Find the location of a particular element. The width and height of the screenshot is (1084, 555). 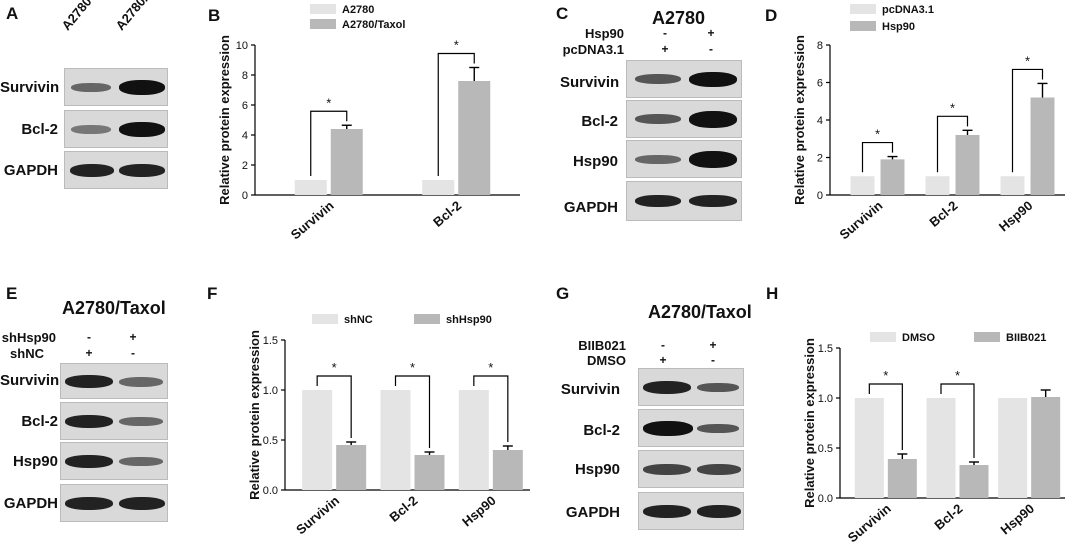

panel-letter-a: A is located at coordinates (12, 13).